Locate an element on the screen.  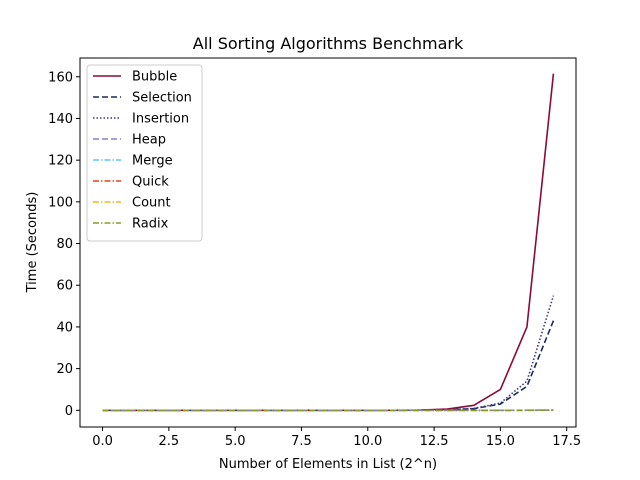
legend-label-heap: Heap is located at coordinates (149, 140).